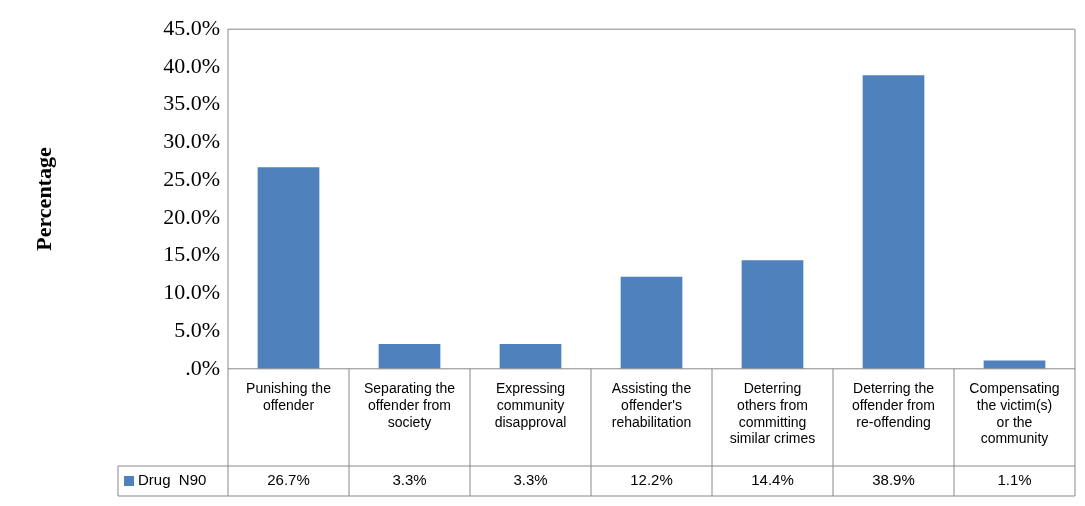 The image size is (1085, 506). What do you see at coordinates (530, 405) in the screenshot?
I see `x-tick-label: Expressing community disapproval` at bounding box center [530, 405].